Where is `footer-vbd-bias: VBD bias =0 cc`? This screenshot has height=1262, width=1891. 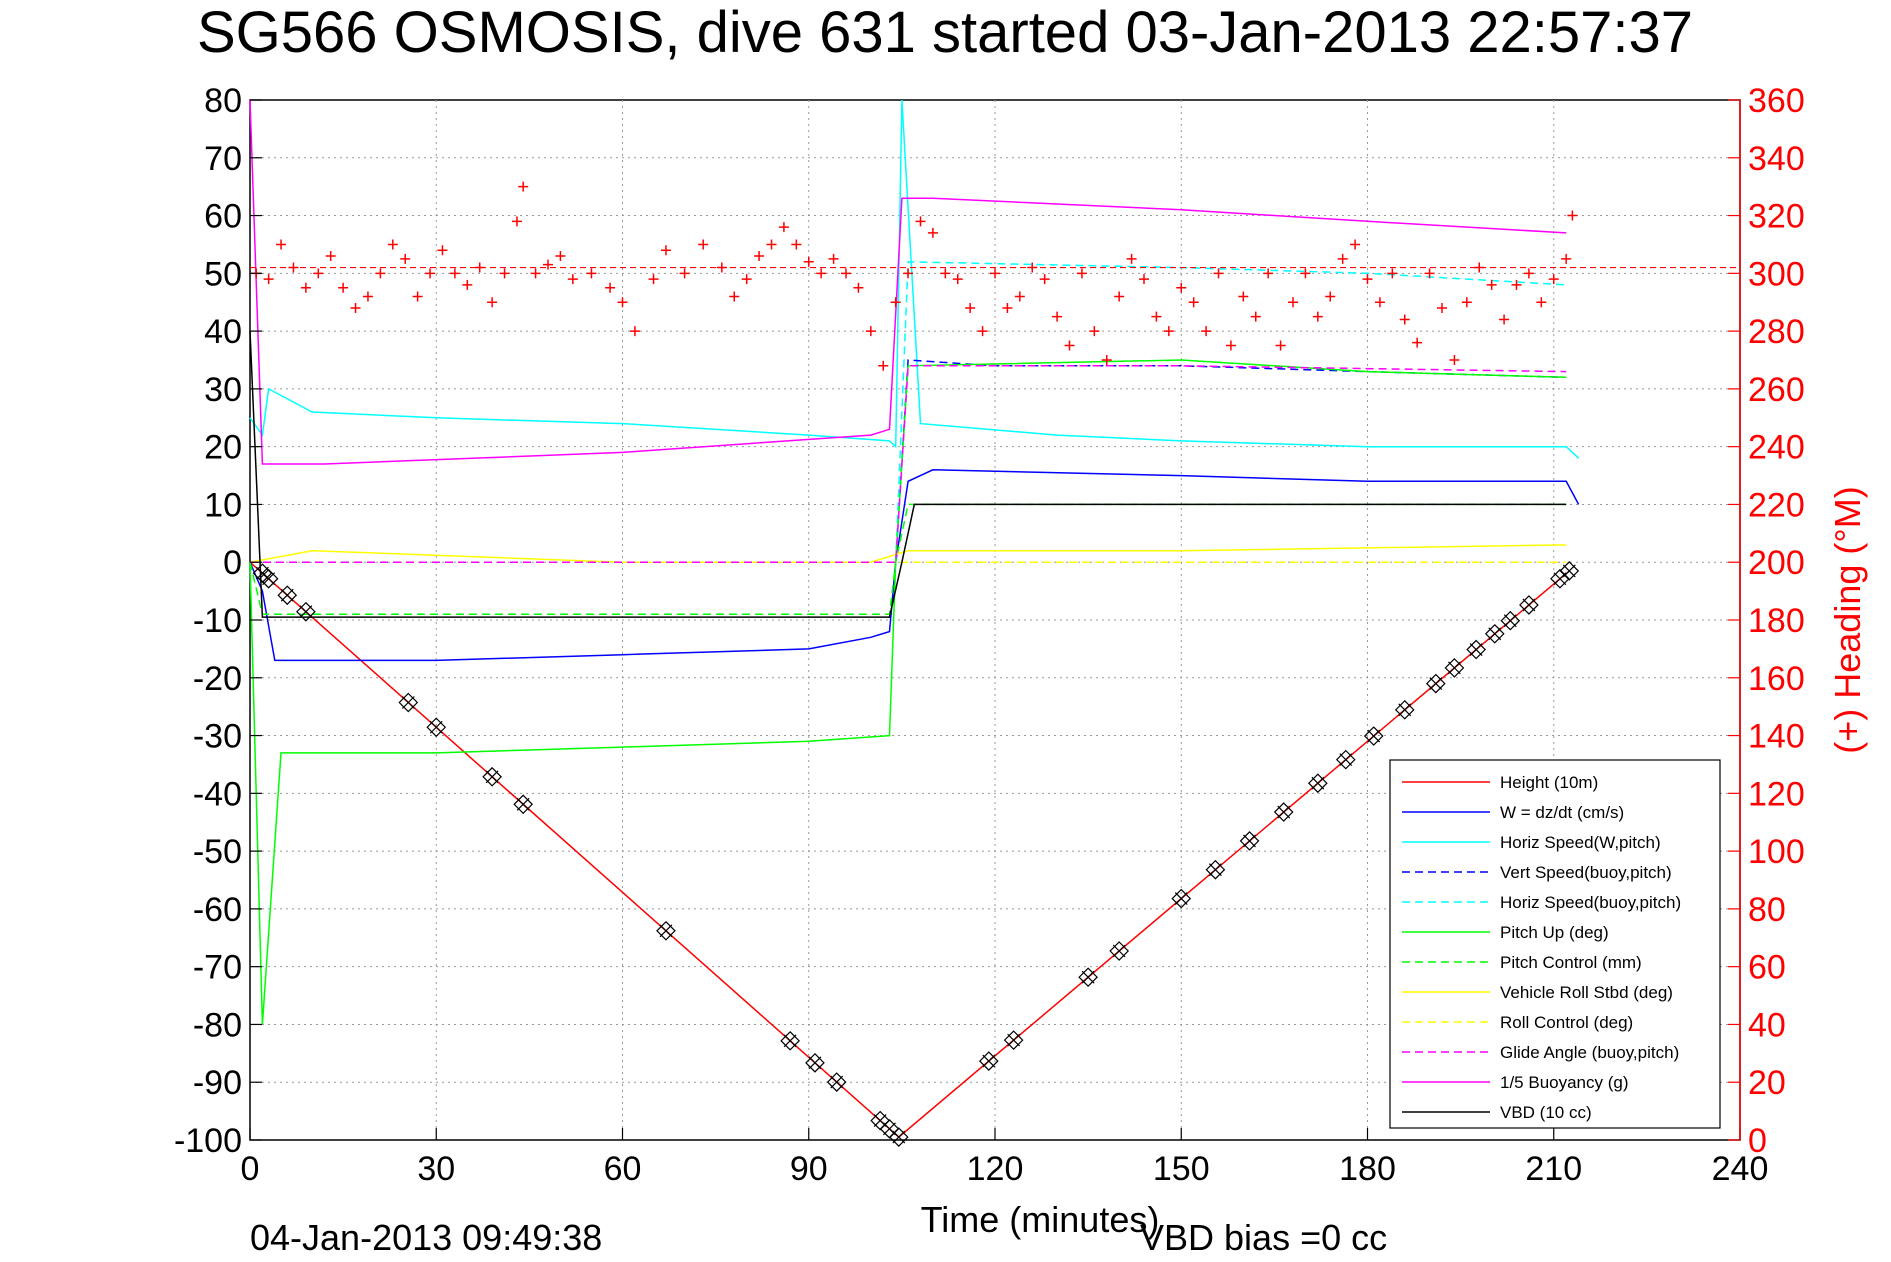 footer-vbd-bias: VBD bias =0 cc is located at coordinates (1263, 1237).